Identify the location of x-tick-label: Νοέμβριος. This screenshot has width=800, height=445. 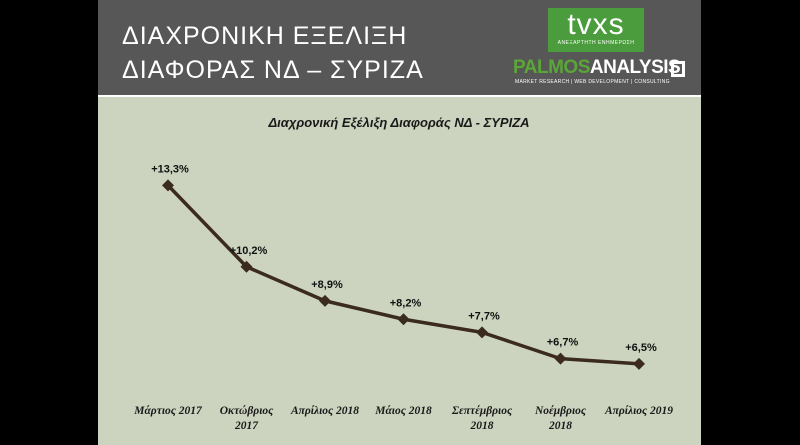
(560, 410).